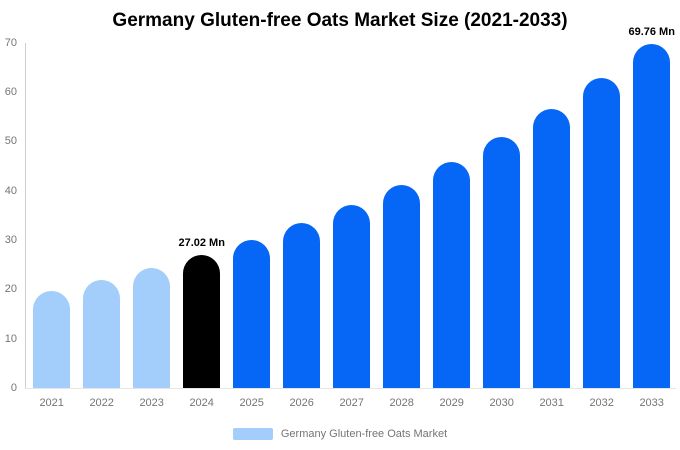  What do you see at coordinates (301, 403) in the screenshot?
I see `x-axis-label-2026: 2026` at bounding box center [301, 403].